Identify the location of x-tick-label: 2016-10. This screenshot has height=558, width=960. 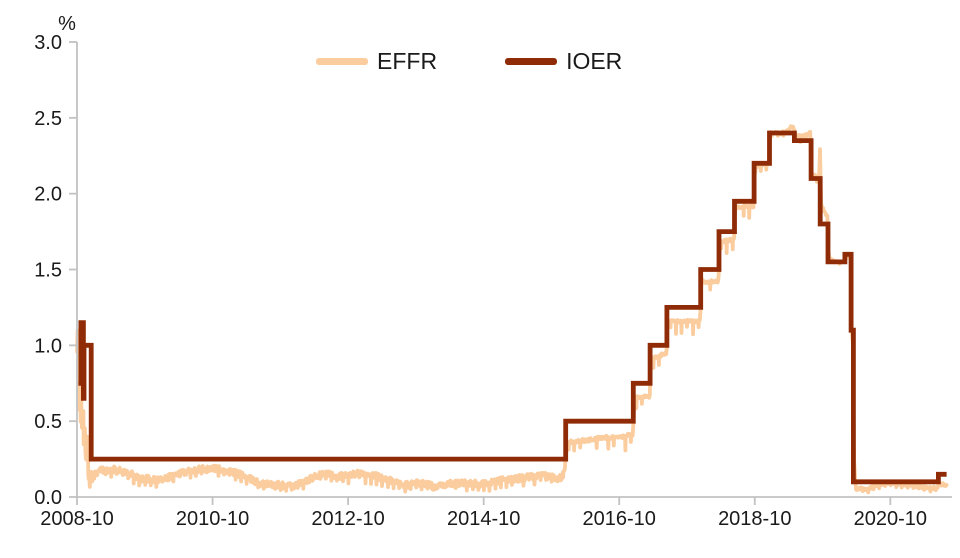
(619, 519).